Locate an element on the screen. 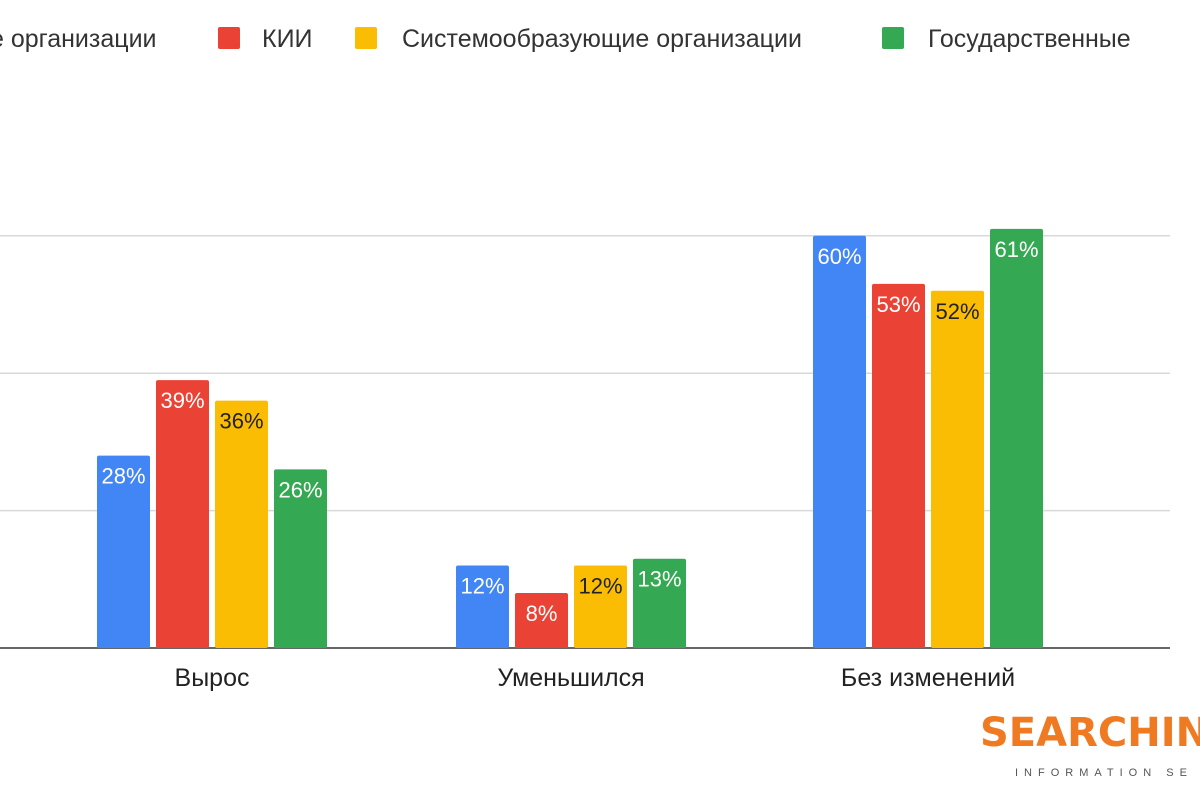 Image resolution: width=1200 pixels, height=800 pixels. data-label: 13% is located at coordinates (659, 579).